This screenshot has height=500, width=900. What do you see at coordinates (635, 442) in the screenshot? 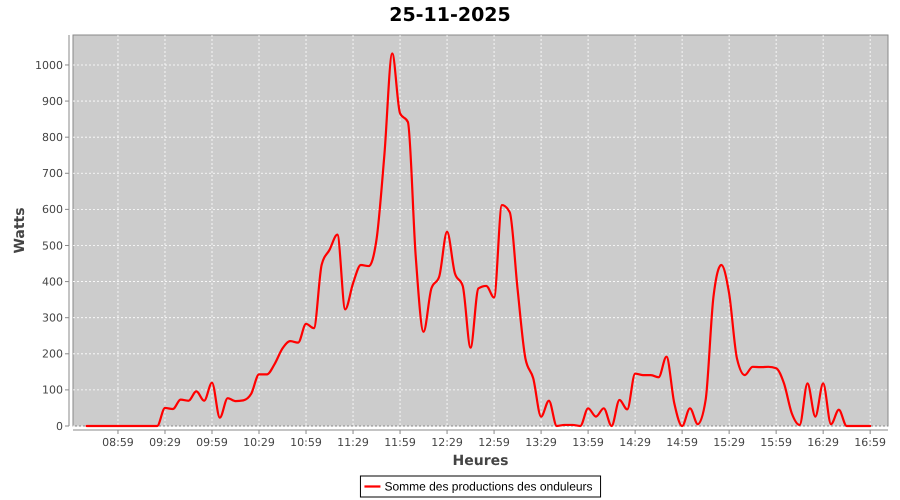
I see `x-tick-label: 14:29` at bounding box center [635, 442].